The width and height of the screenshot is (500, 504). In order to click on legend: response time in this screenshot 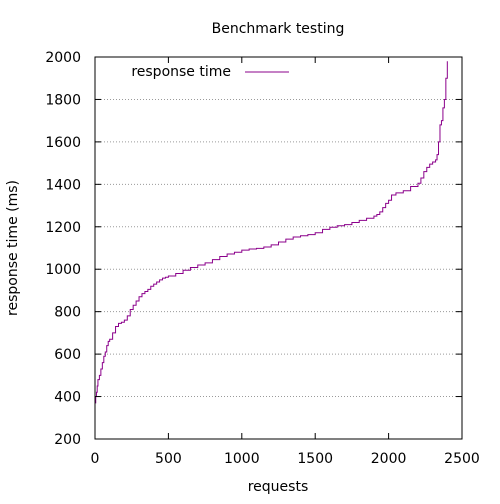, I will do `click(210, 72)`.